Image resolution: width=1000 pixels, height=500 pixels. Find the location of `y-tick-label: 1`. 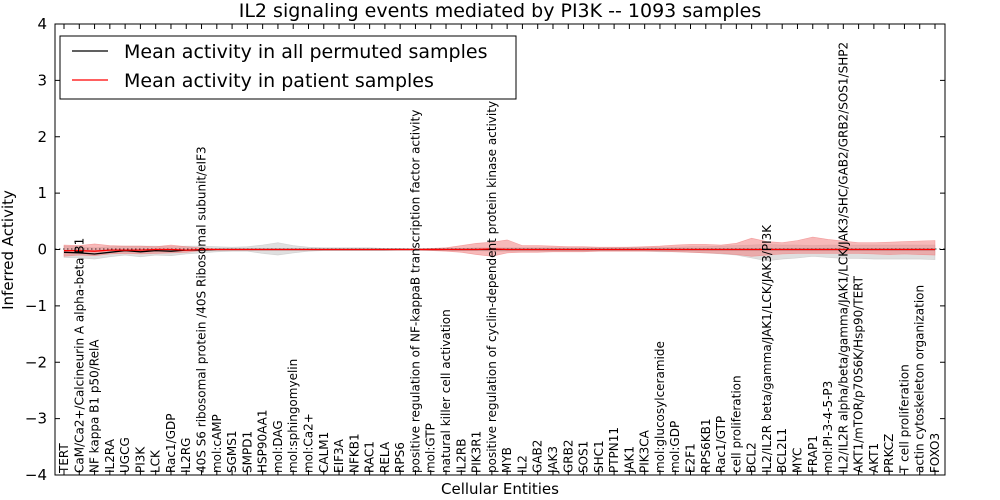

y-tick-label: 1 is located at coordinates (42, 193).